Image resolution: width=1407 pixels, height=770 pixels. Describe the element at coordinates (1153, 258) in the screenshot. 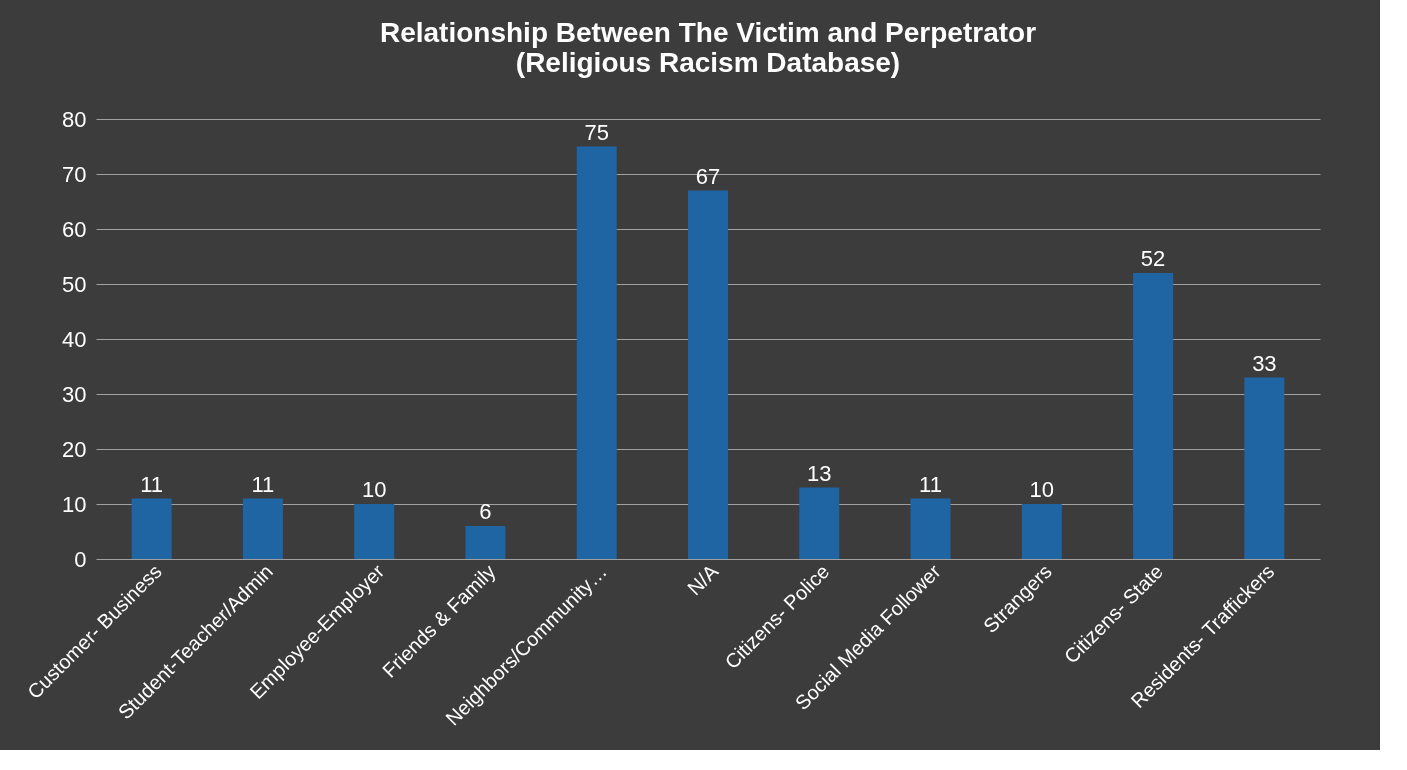

I see `data-label: 52` at that location.